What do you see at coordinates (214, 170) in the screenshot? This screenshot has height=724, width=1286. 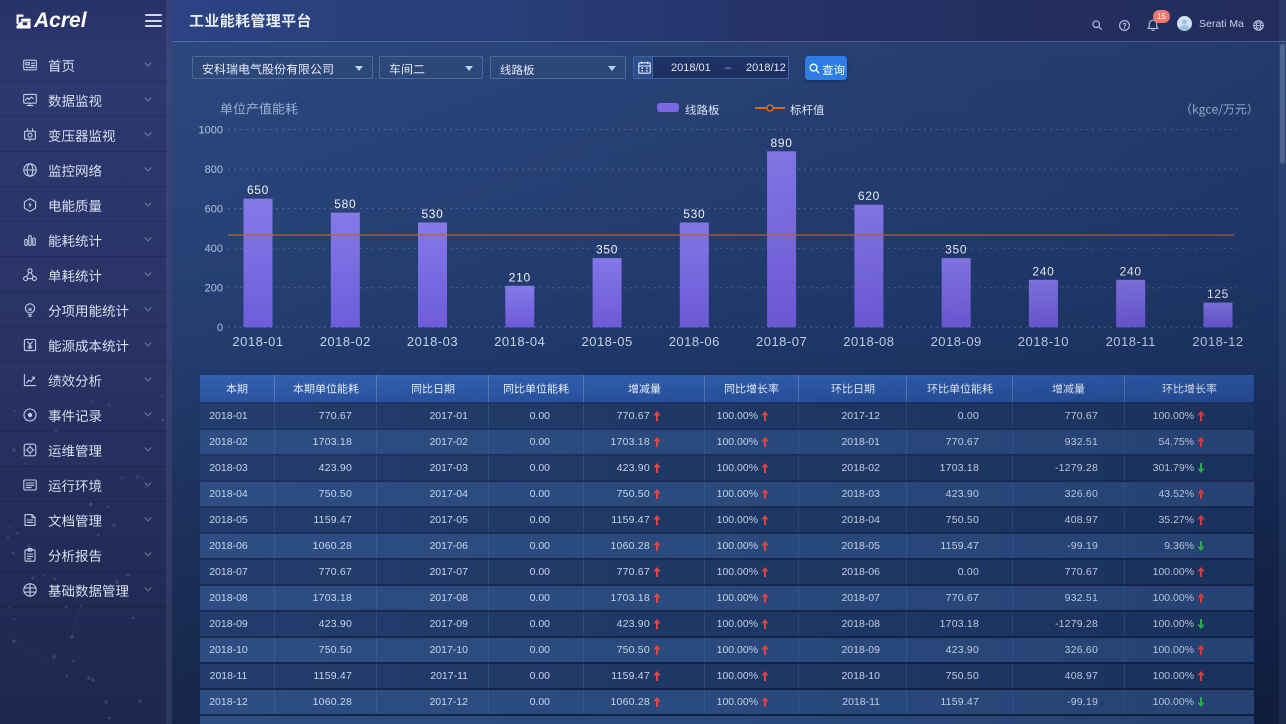 I see `svg-text: 800` at bounding box center [214, 170].